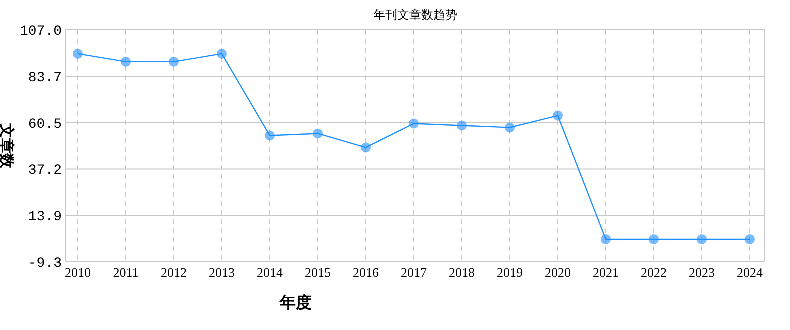 The image size is (790, 330). Describe the element at coordinates (702, 272) in the screenshot. I see `x-tick-label: 2023` at that location.